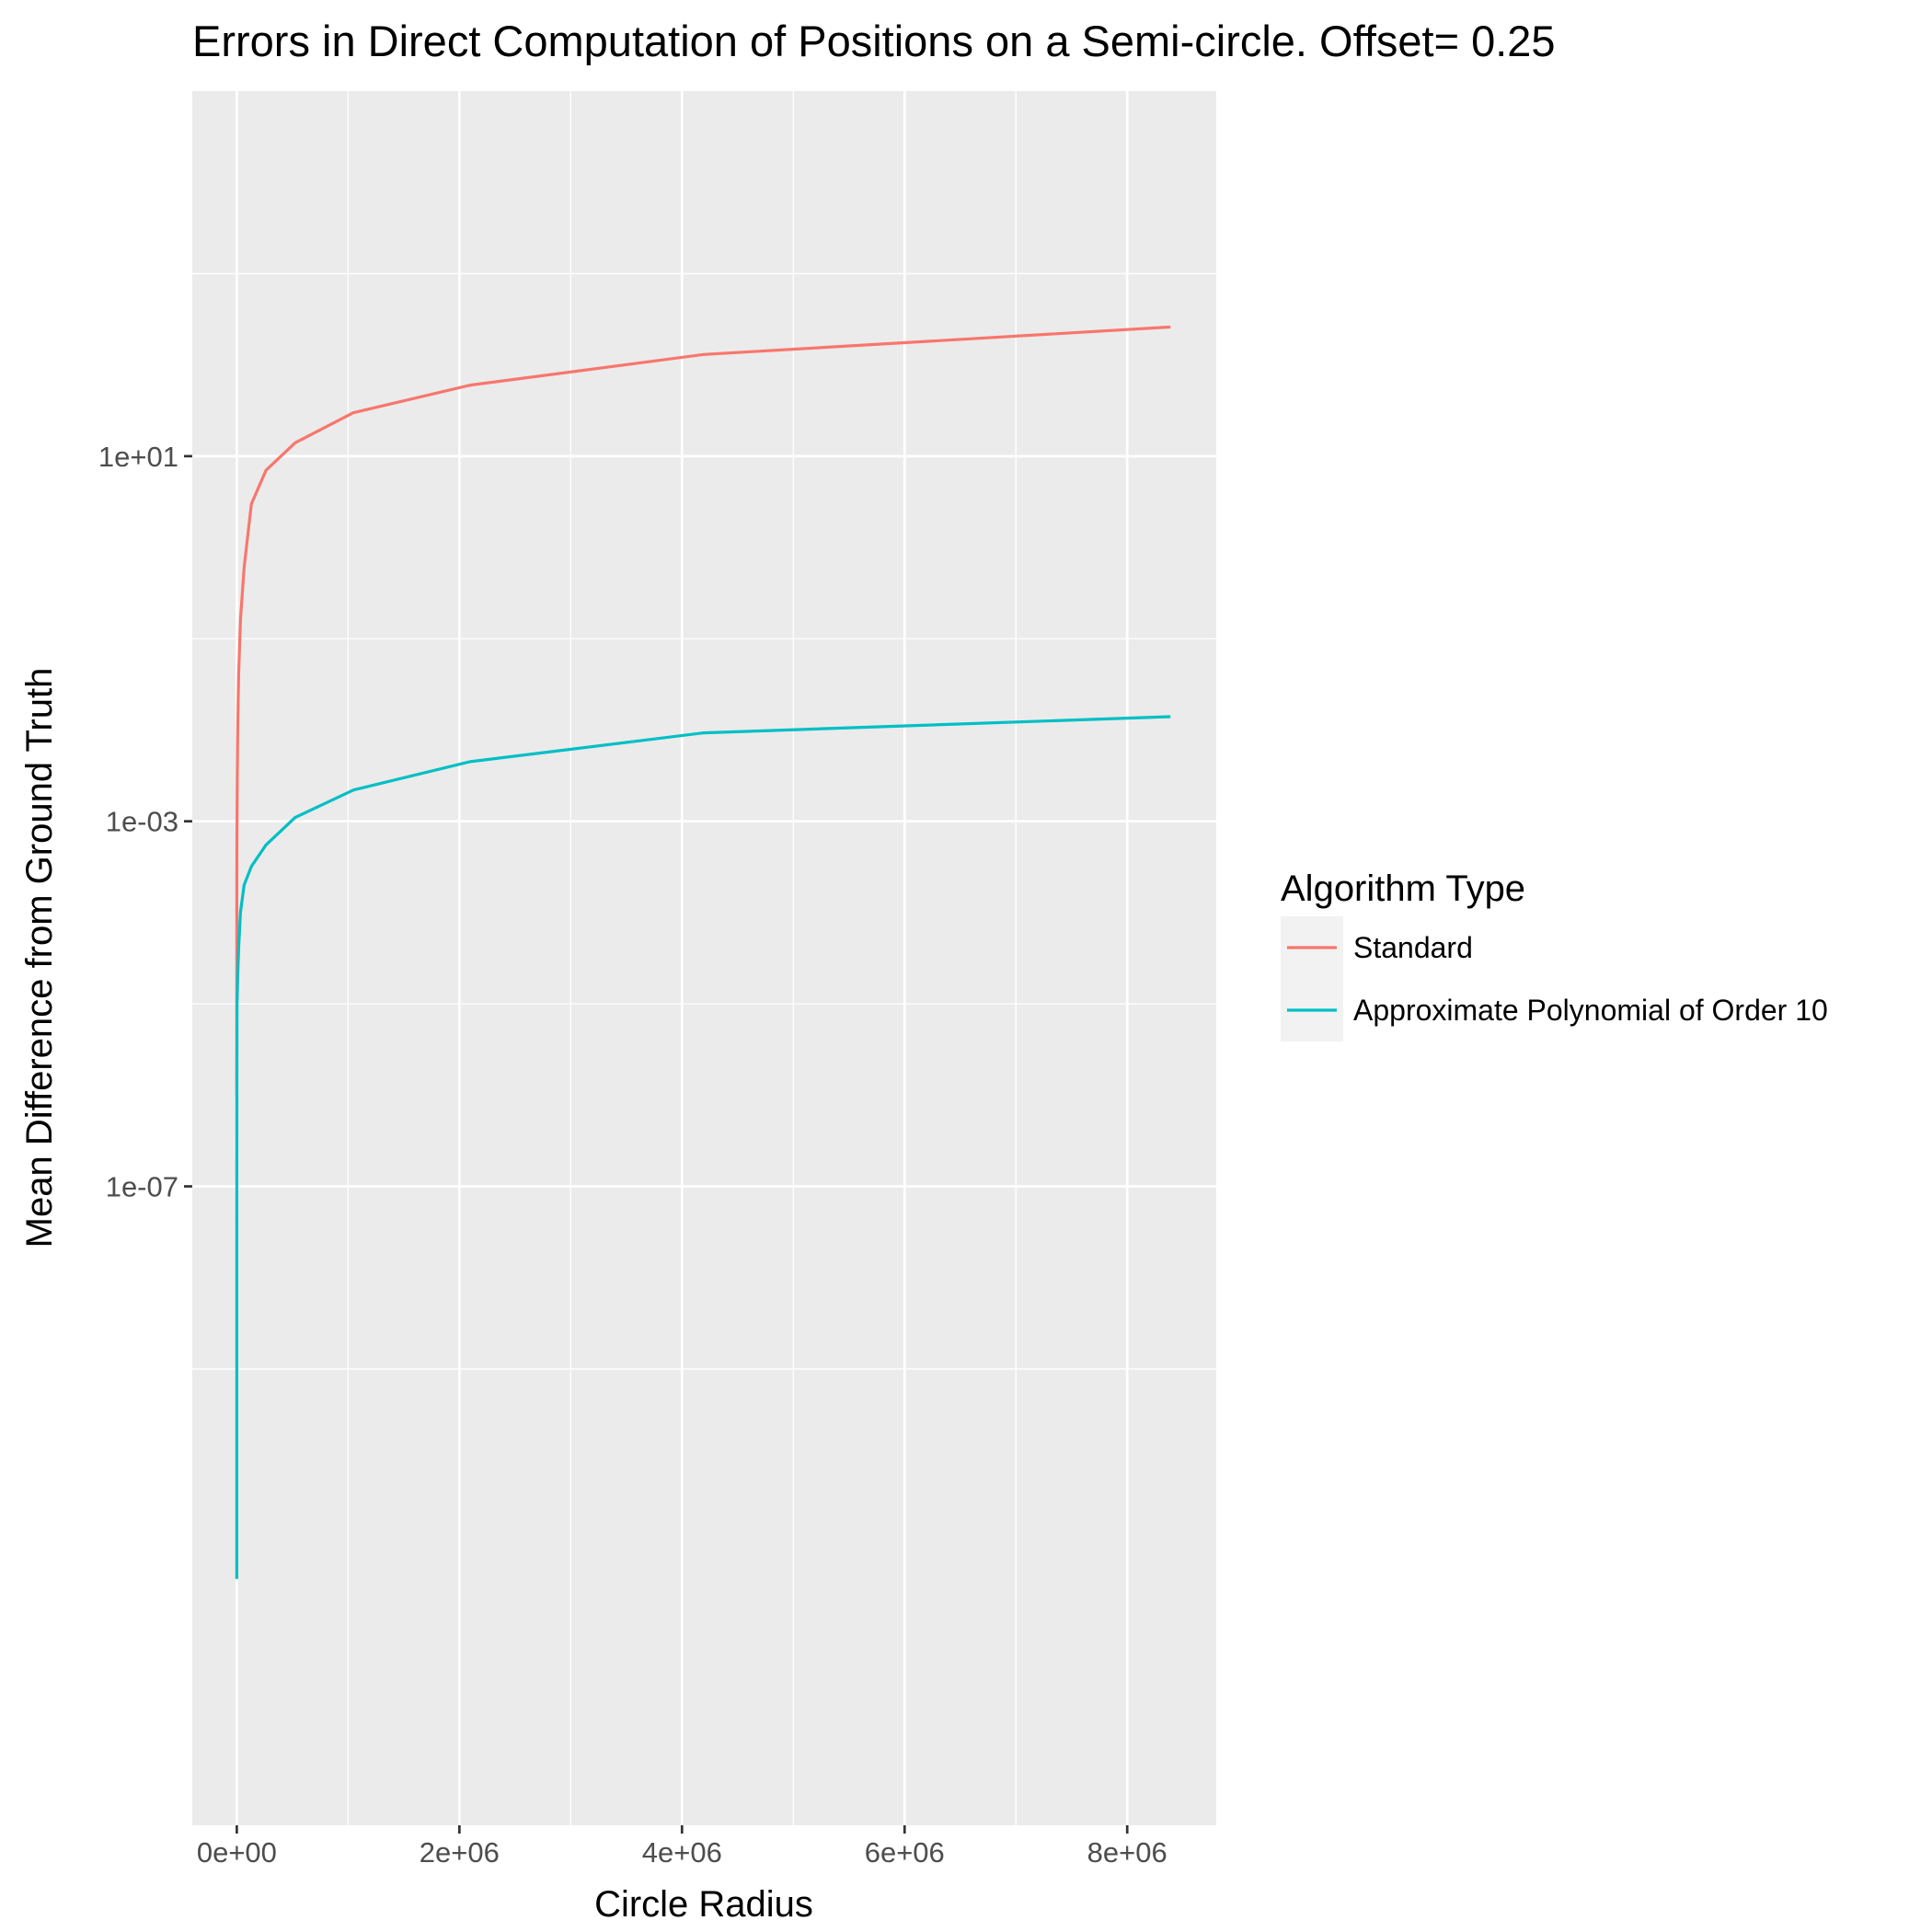 The image size is (1932, 1932). Describe the element at coordinates (703, 1905) in the screenshot. I see `x-axis-title: Circle Radius` at that location.